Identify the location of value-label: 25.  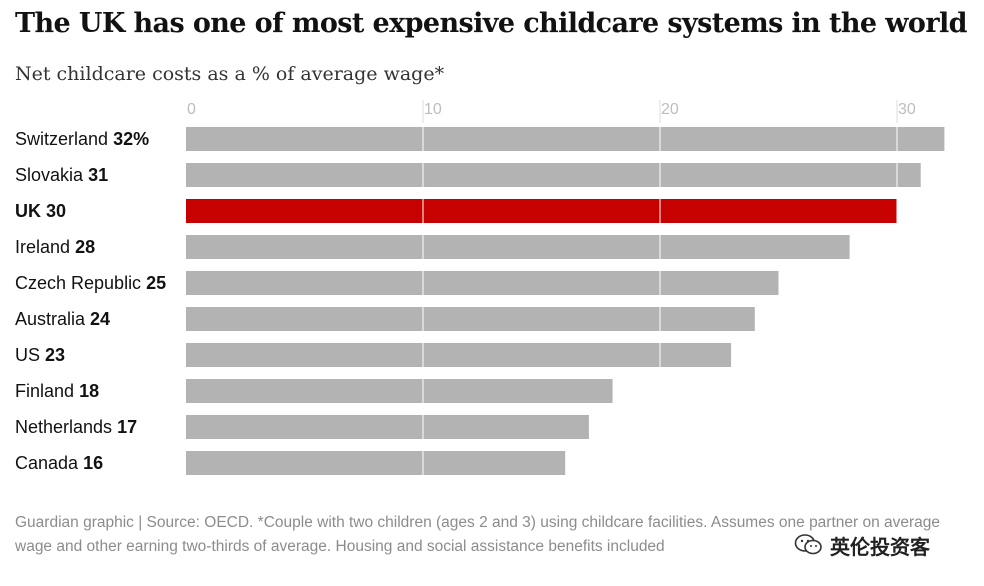
(156, 283).